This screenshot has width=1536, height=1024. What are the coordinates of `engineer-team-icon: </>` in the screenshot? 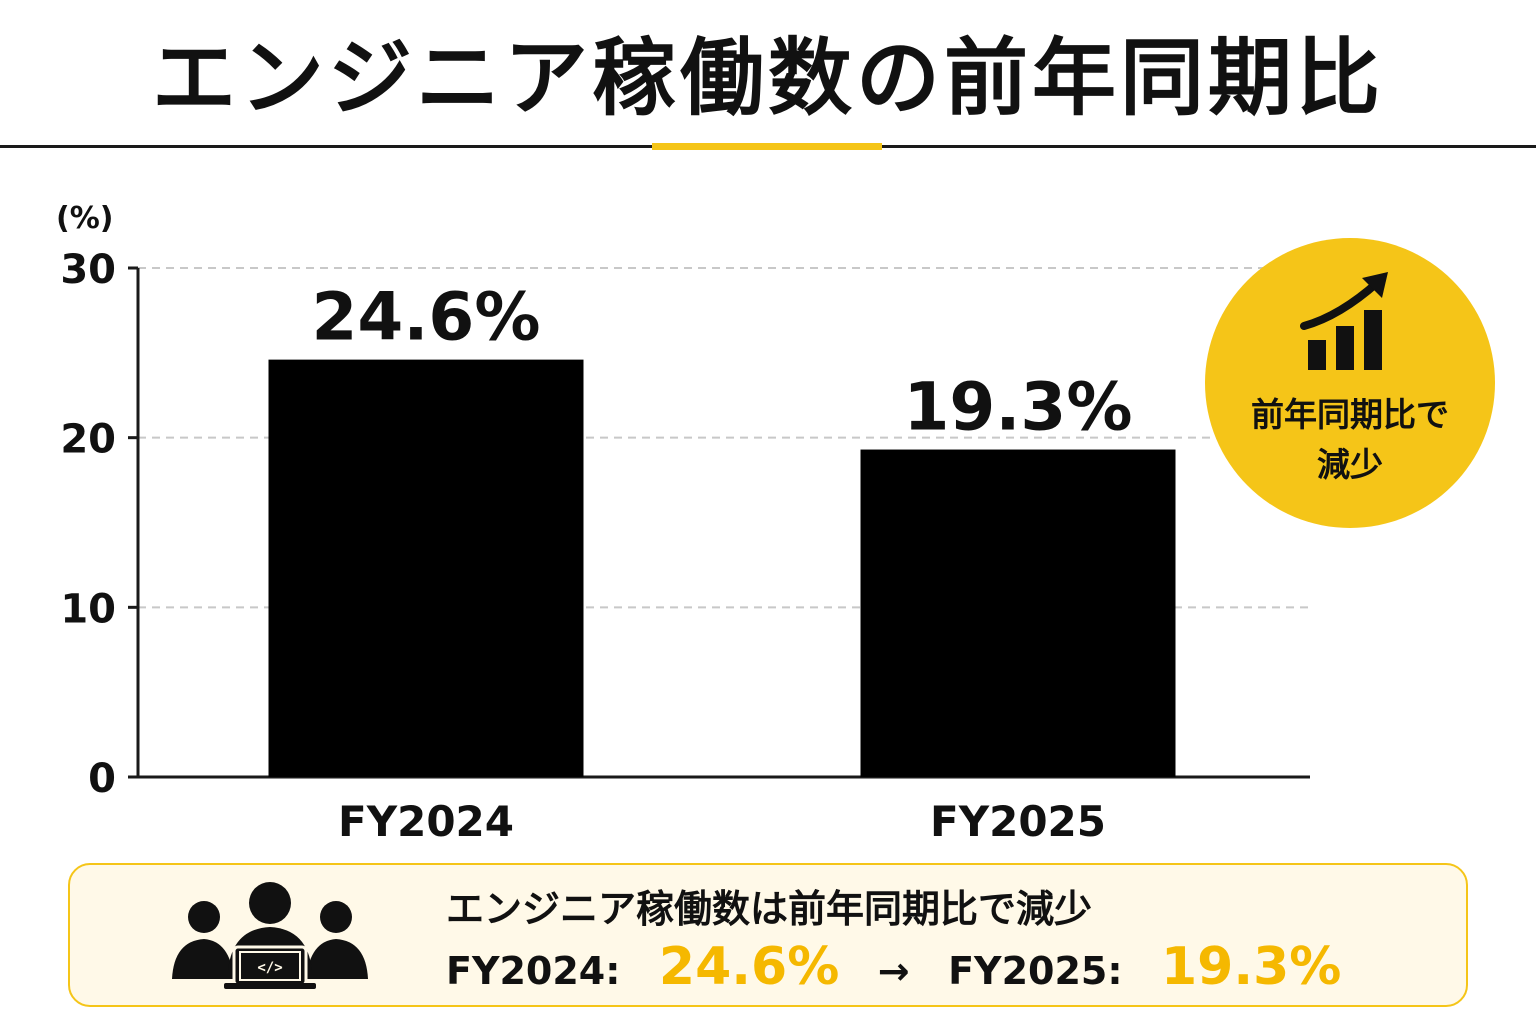 It's located at (270, 935).